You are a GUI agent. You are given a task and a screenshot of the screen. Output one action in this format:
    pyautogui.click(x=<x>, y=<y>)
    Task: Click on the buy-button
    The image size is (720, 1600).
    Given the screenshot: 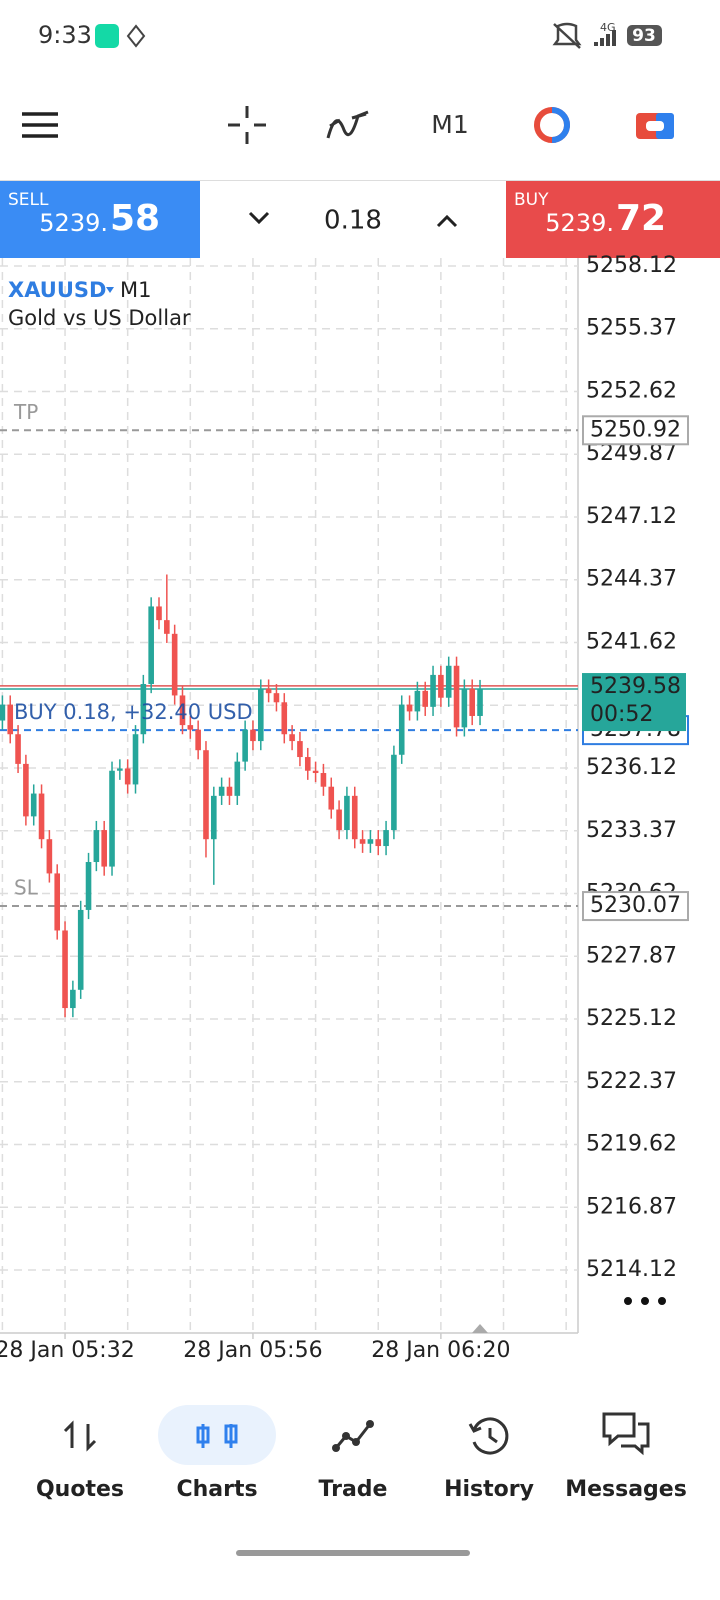 What is the action you would take?
    pyautogui.click(x=613, y=219)
    